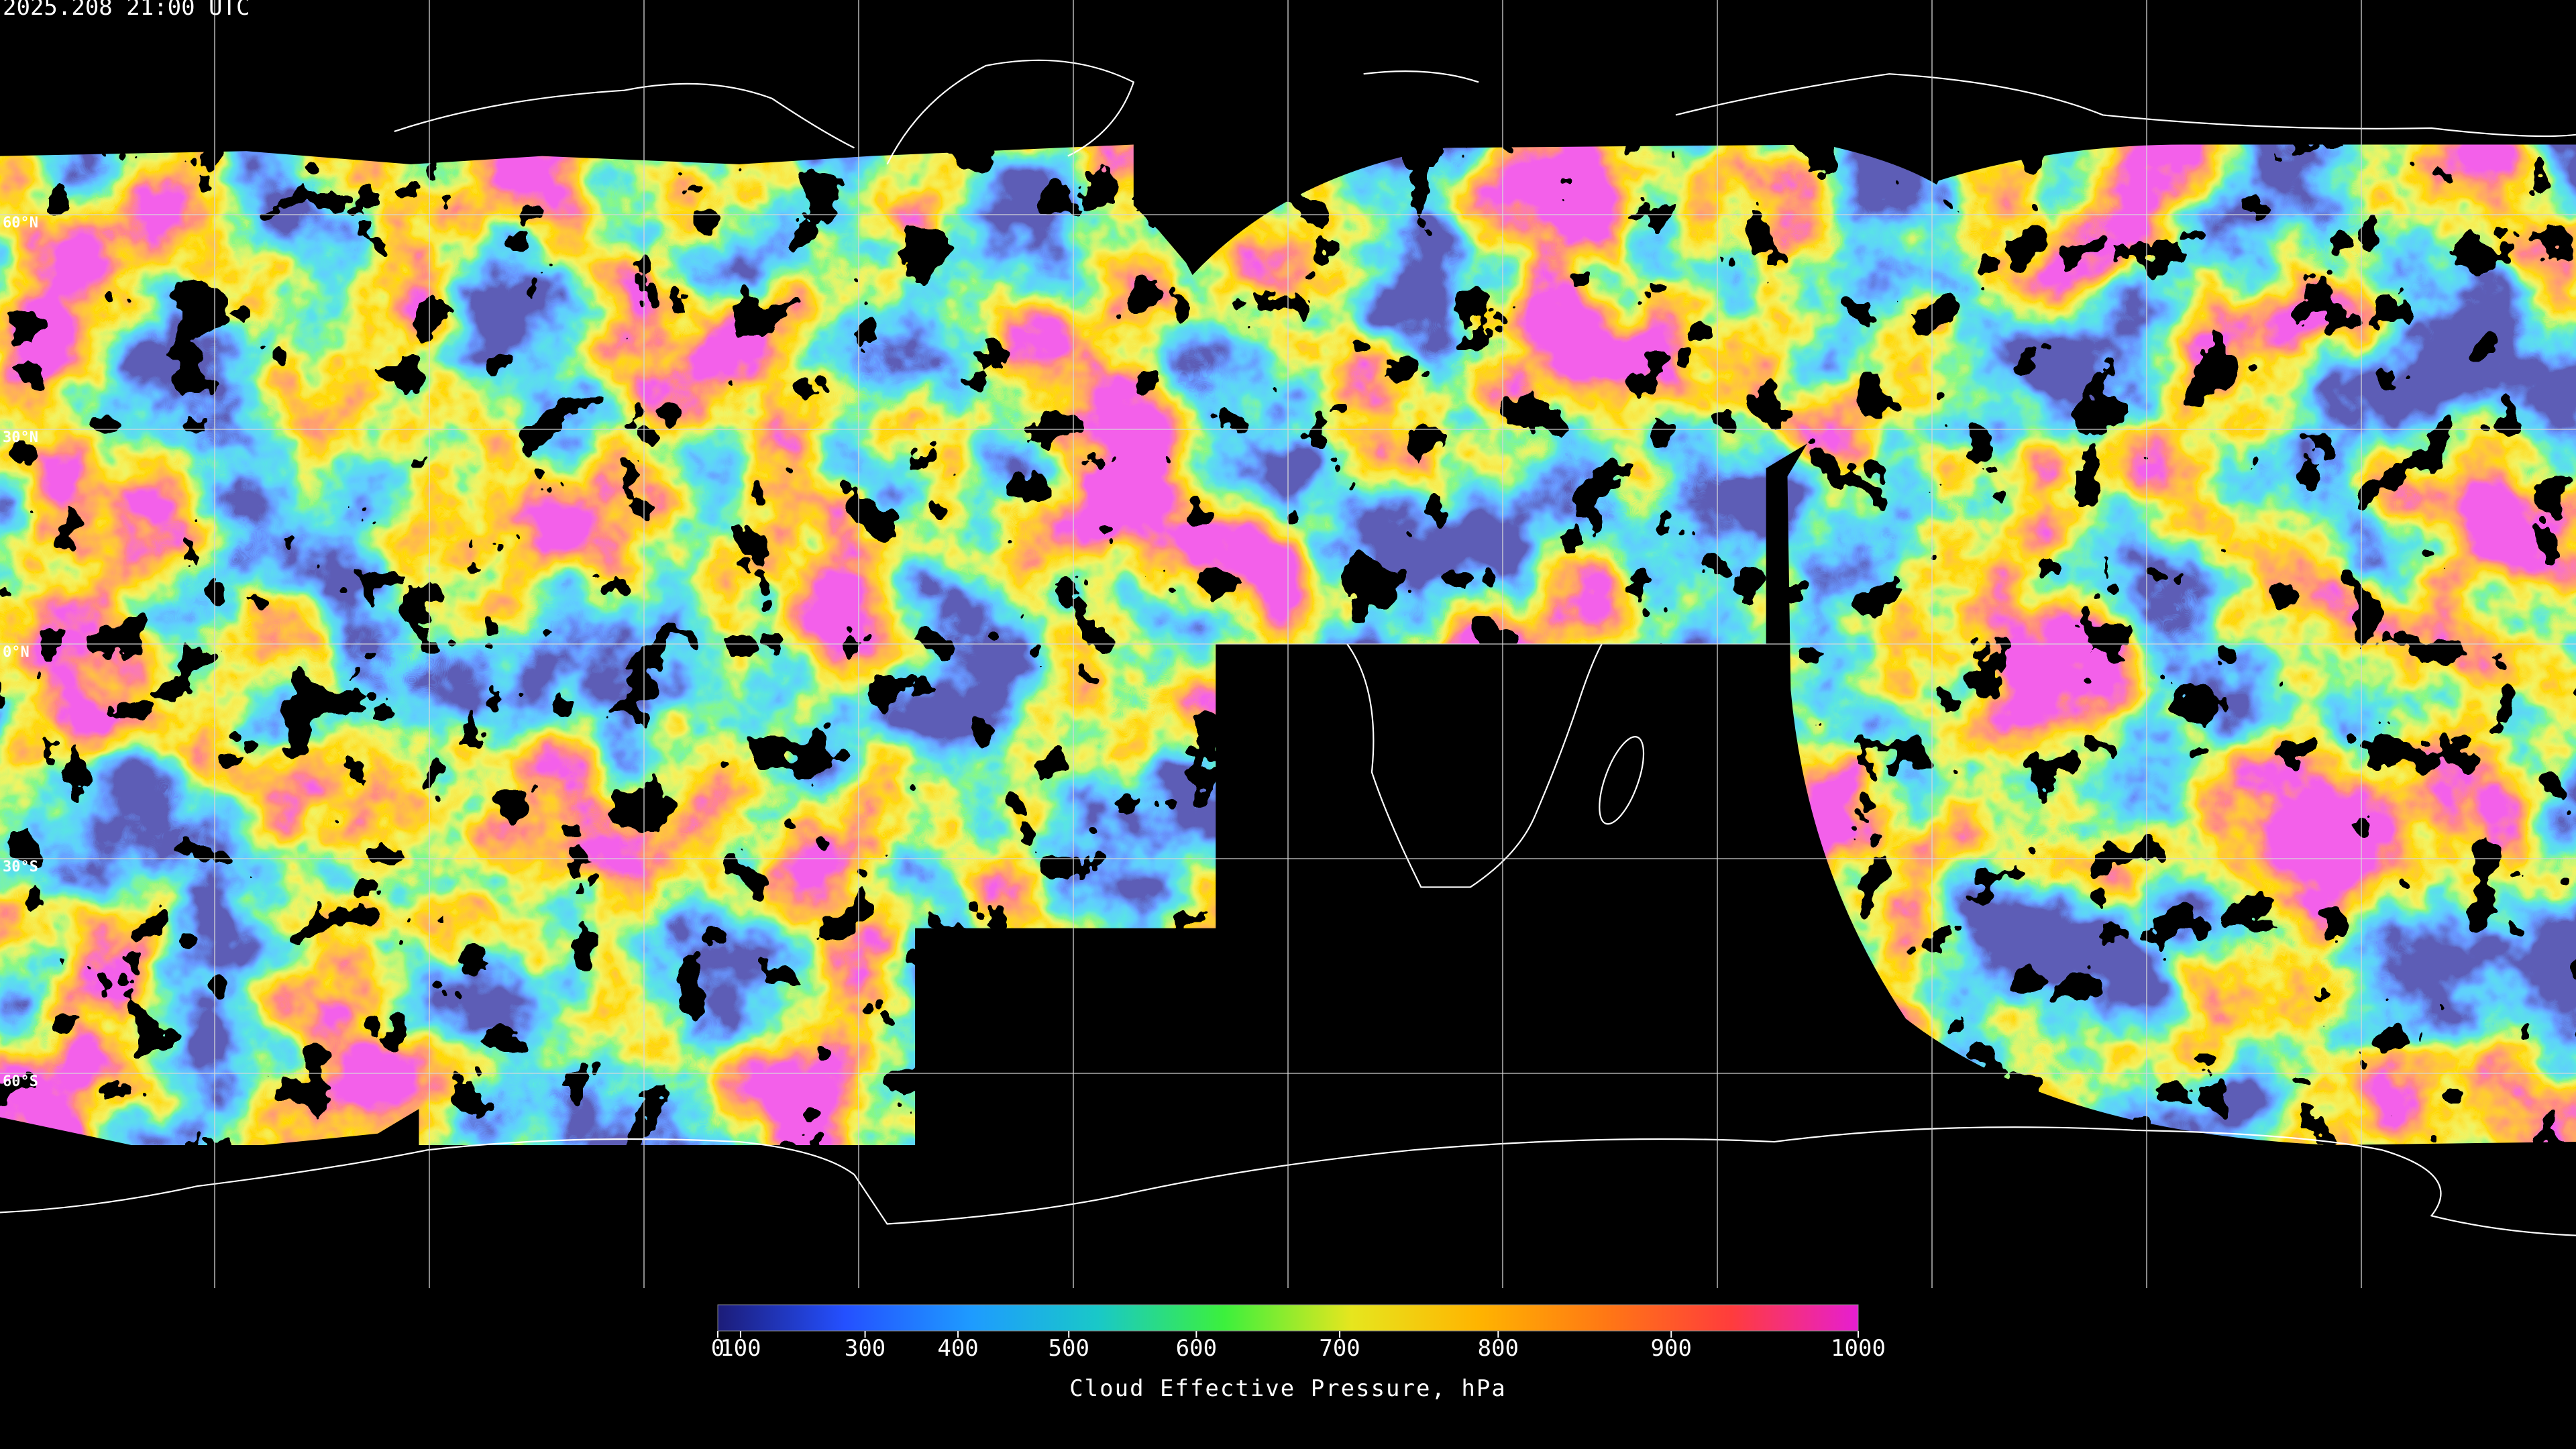  What do you see at coordinates (20, 223) in the screenshot?
I see `lat-label: 60°N` at bounding box center [20, 223].